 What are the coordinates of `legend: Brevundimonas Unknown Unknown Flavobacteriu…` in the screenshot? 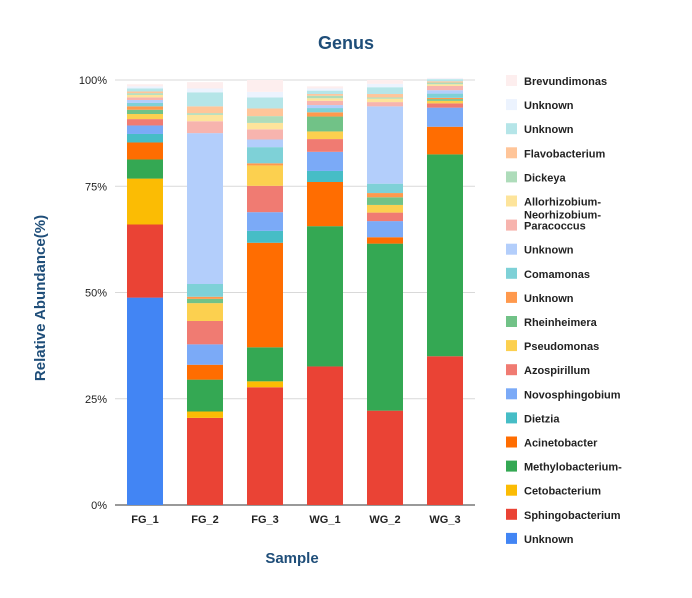 It's located at (564, 310).